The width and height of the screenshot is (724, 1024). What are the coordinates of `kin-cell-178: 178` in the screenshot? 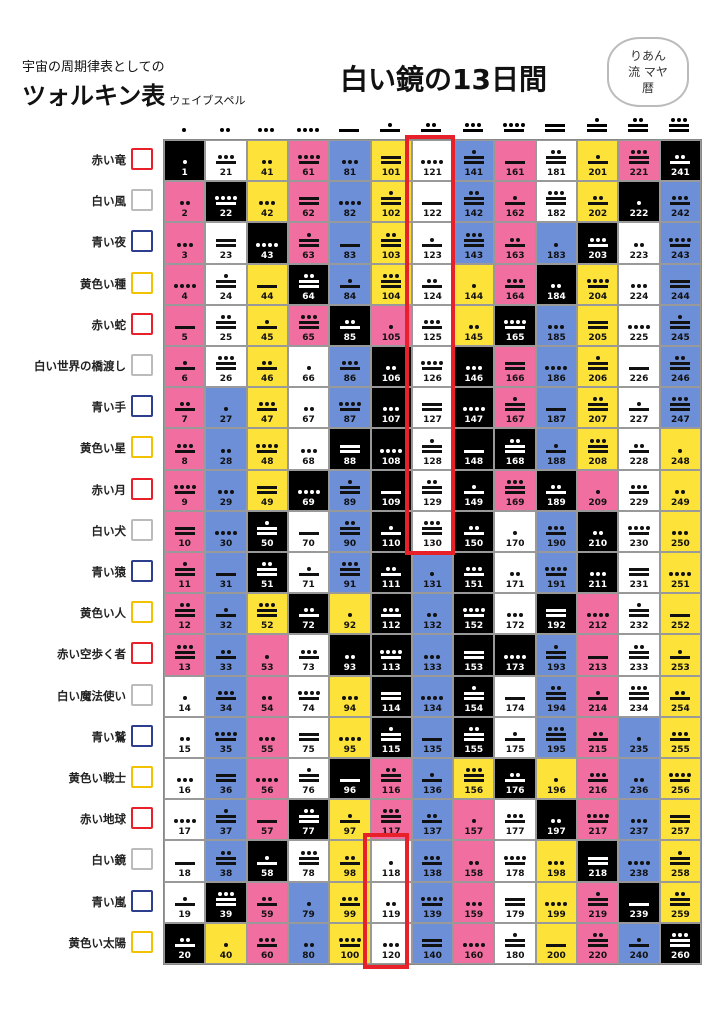 It's located at (515, 861).